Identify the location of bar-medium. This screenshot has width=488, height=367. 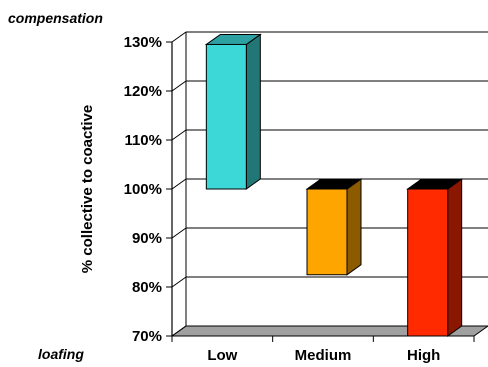
(334, 227).